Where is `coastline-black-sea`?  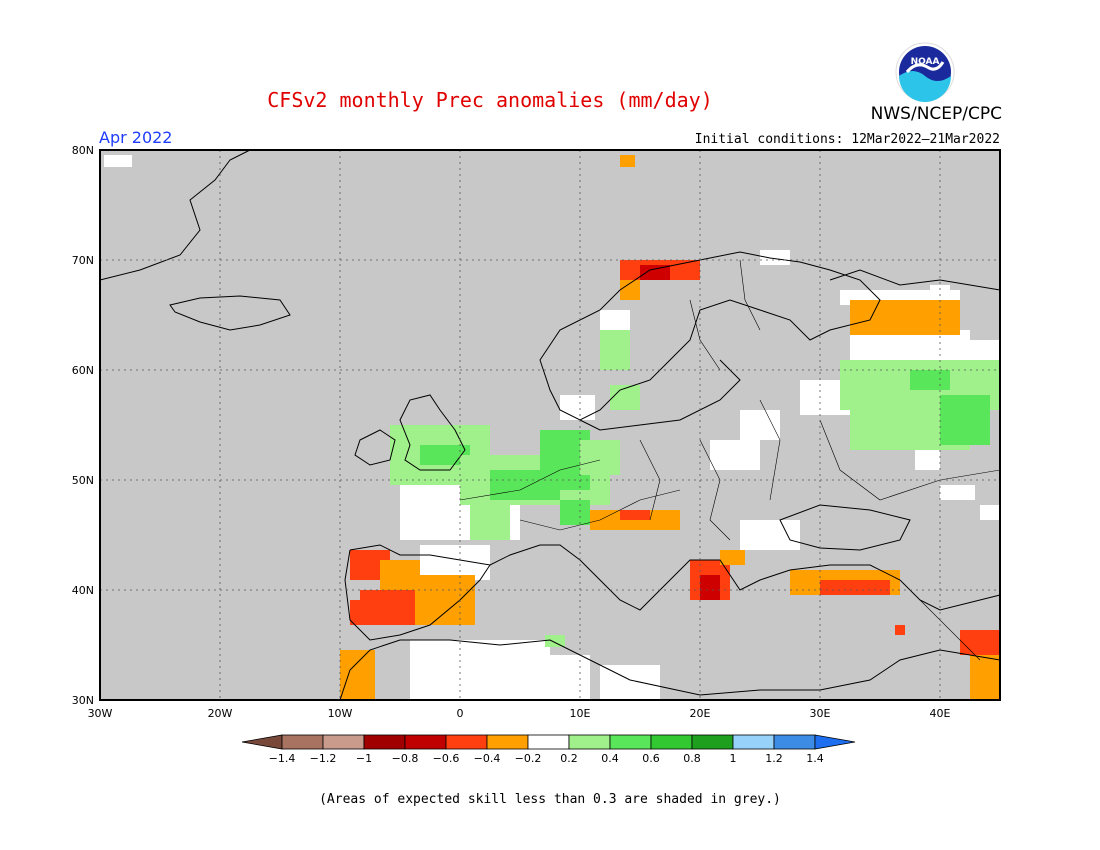 coastline-black-sea is located at coordinates (845, 527).